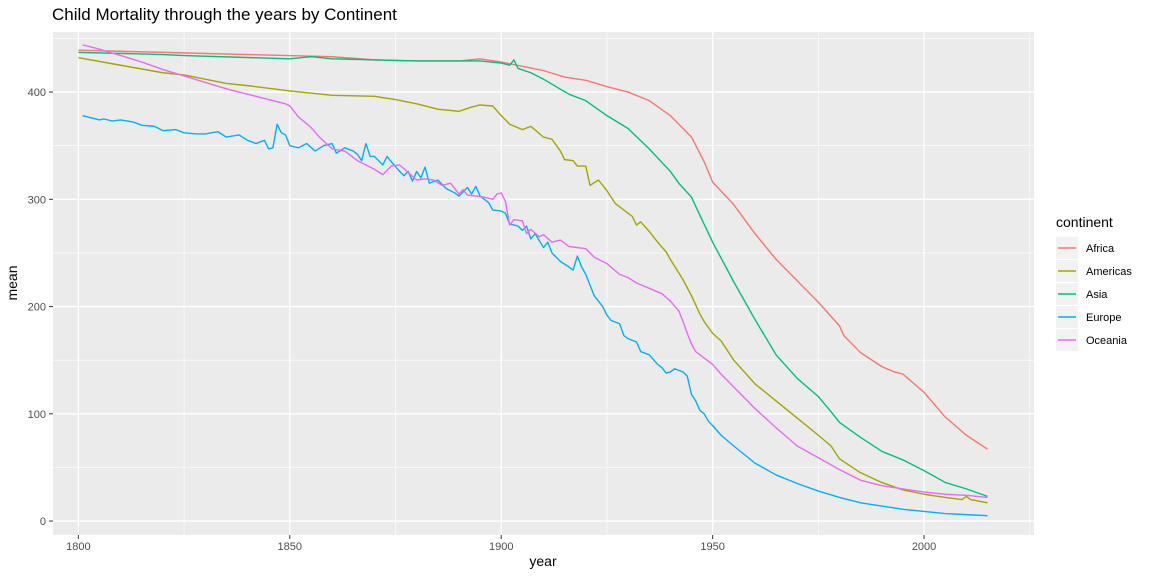 This screenshot has width=1152, height=576. Describe the element at coordinates (1084, 222) in the screenshot. I see `legend-title: continent` at that location.